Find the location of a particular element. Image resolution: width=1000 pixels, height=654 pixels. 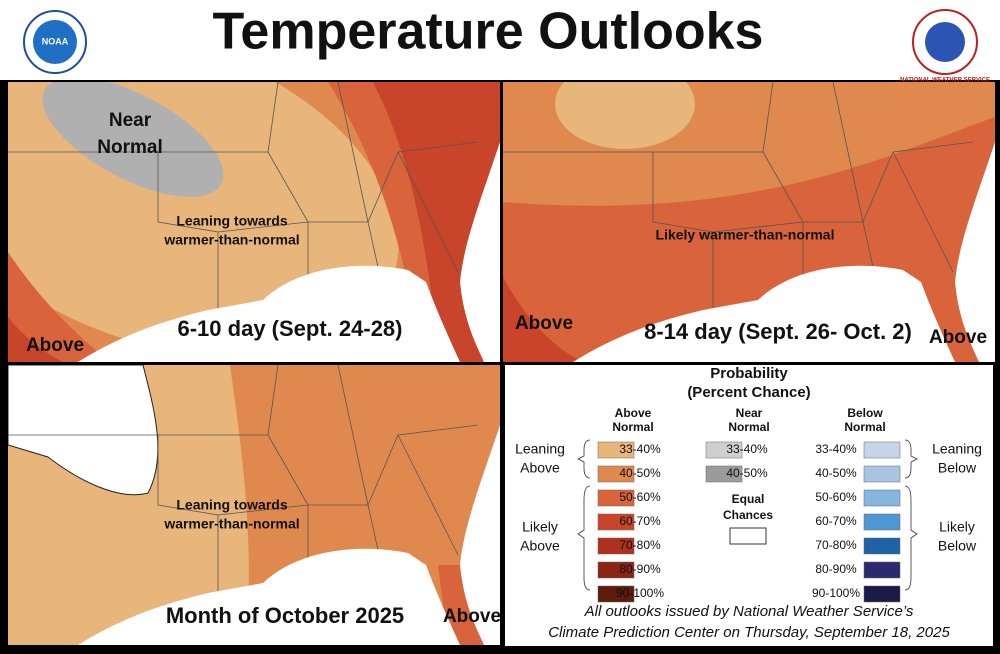

equal-chances: Chances is located at coordinates (748, 515).